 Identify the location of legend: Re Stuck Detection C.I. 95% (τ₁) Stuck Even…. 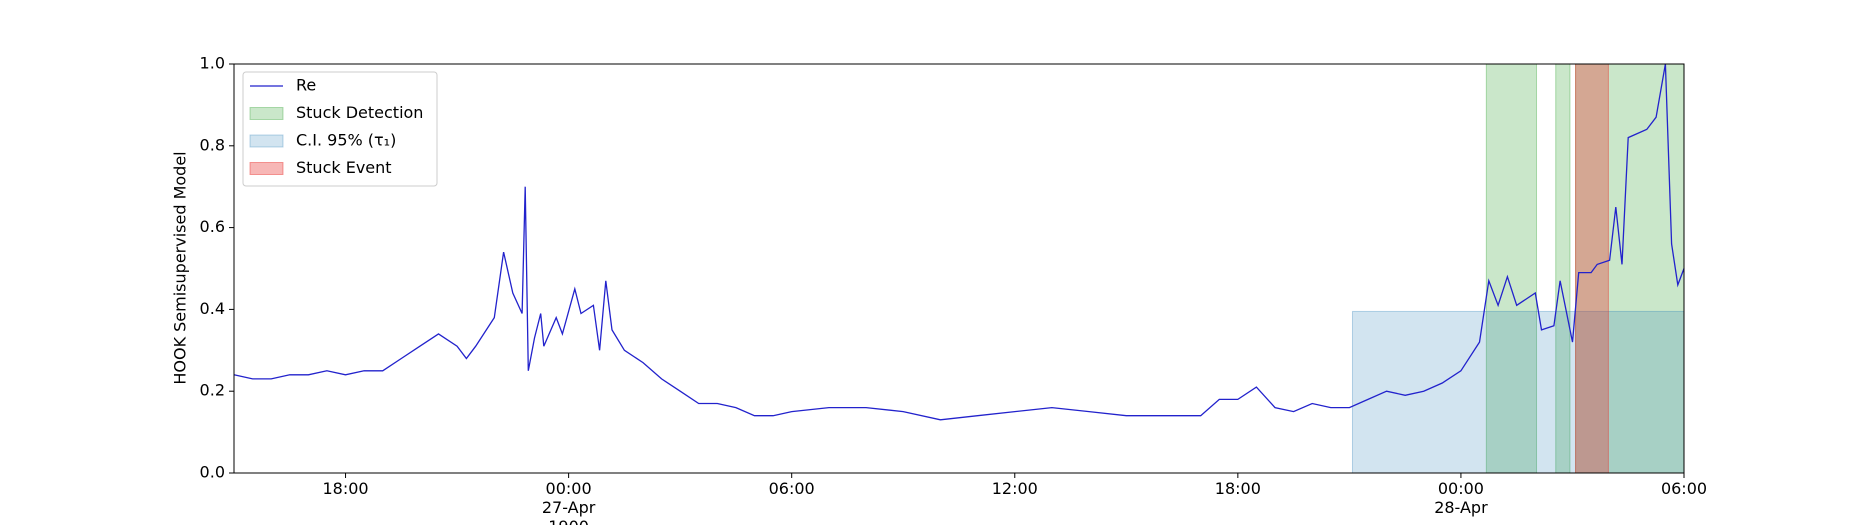
(340, 129).